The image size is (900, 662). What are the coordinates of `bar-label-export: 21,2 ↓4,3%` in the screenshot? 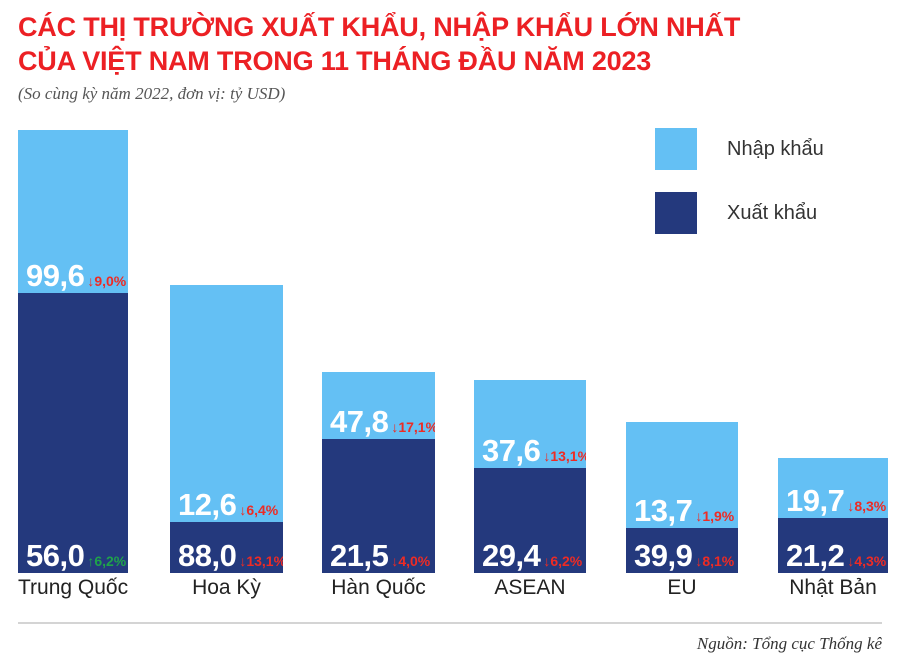 It's located at (836, 555).